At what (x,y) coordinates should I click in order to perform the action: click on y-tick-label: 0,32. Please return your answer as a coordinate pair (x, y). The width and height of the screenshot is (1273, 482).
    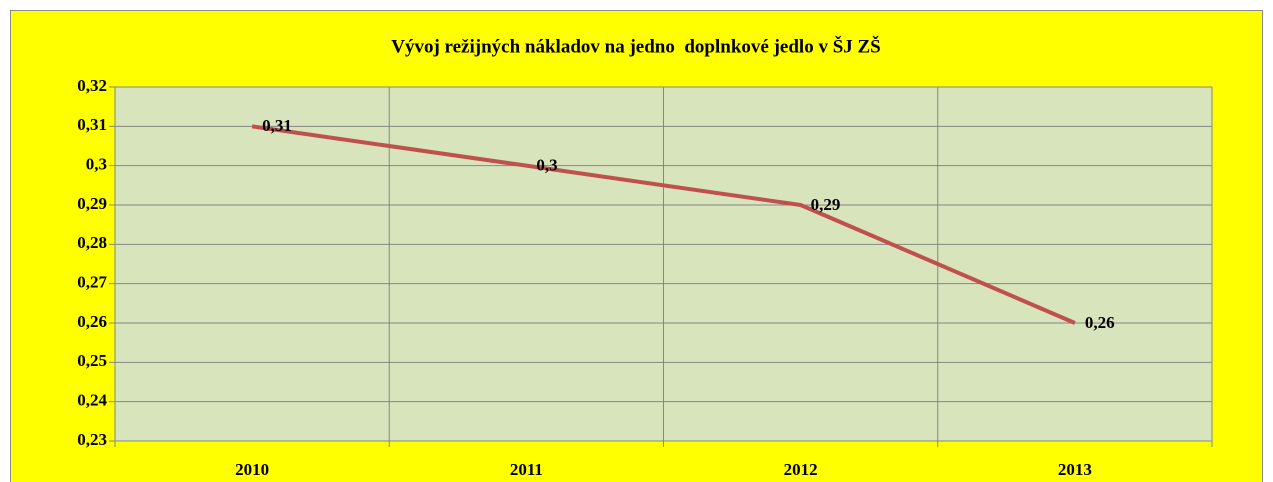
    Looking at the image, I should click on (92, 85).